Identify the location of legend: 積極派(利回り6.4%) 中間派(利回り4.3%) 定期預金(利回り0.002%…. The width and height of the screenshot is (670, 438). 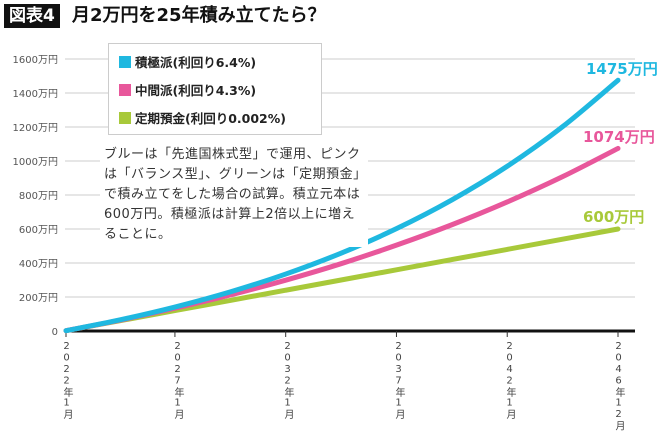
(215, 89).